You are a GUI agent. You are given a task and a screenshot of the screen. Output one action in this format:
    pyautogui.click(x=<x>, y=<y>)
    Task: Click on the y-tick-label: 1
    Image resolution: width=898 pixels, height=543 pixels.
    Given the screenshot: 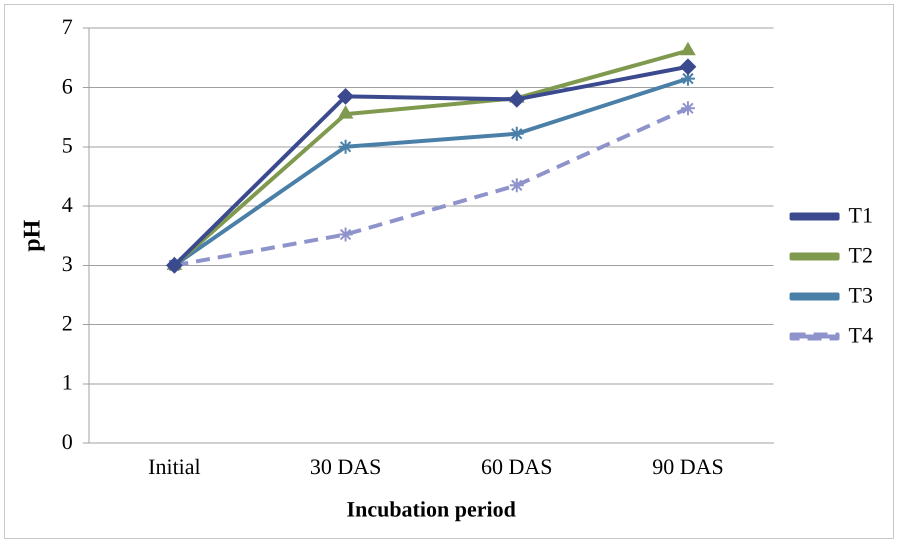 What is the action you would take?
    pyautogui.click(x=67, y=382)
    